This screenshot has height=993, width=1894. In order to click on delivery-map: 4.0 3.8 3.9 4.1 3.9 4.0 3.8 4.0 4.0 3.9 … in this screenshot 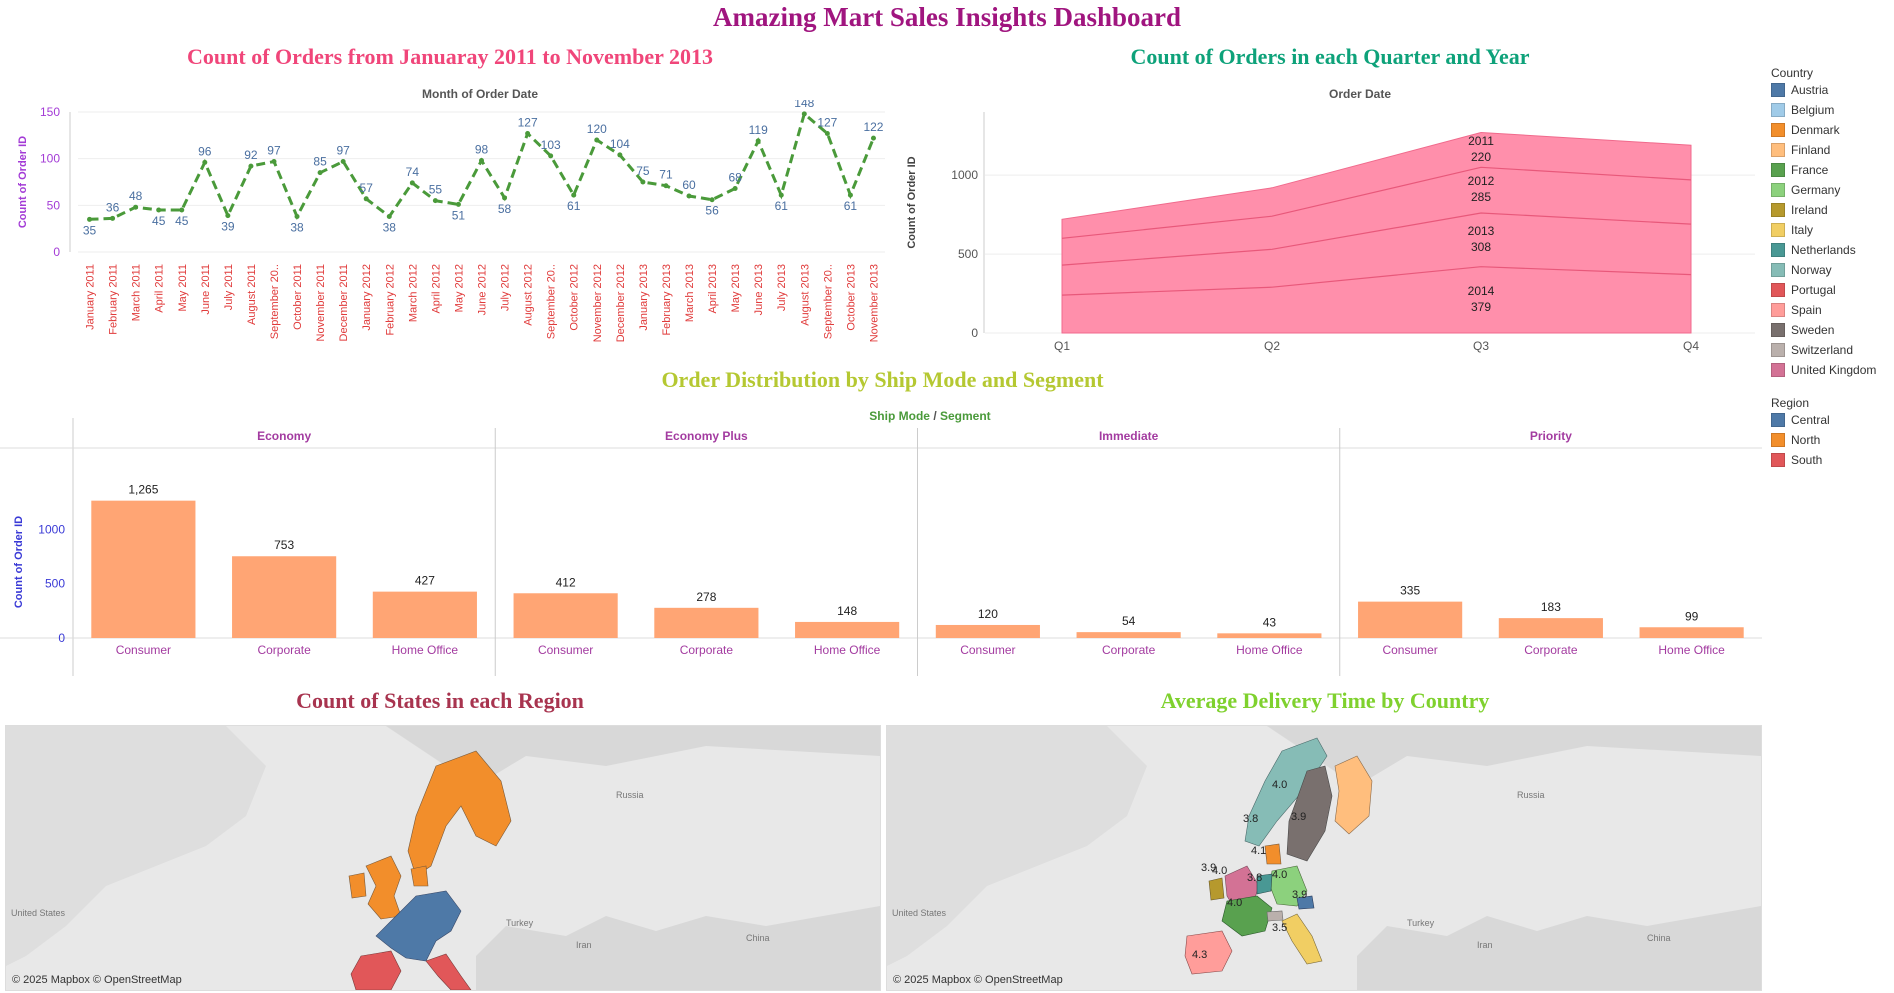, I will do `click(1324, 858)`.